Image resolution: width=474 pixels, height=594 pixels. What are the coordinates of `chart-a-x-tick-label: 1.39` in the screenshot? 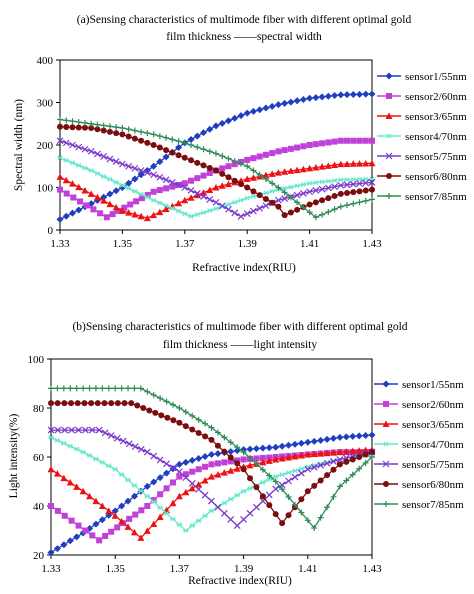 It's located at (248, 244).